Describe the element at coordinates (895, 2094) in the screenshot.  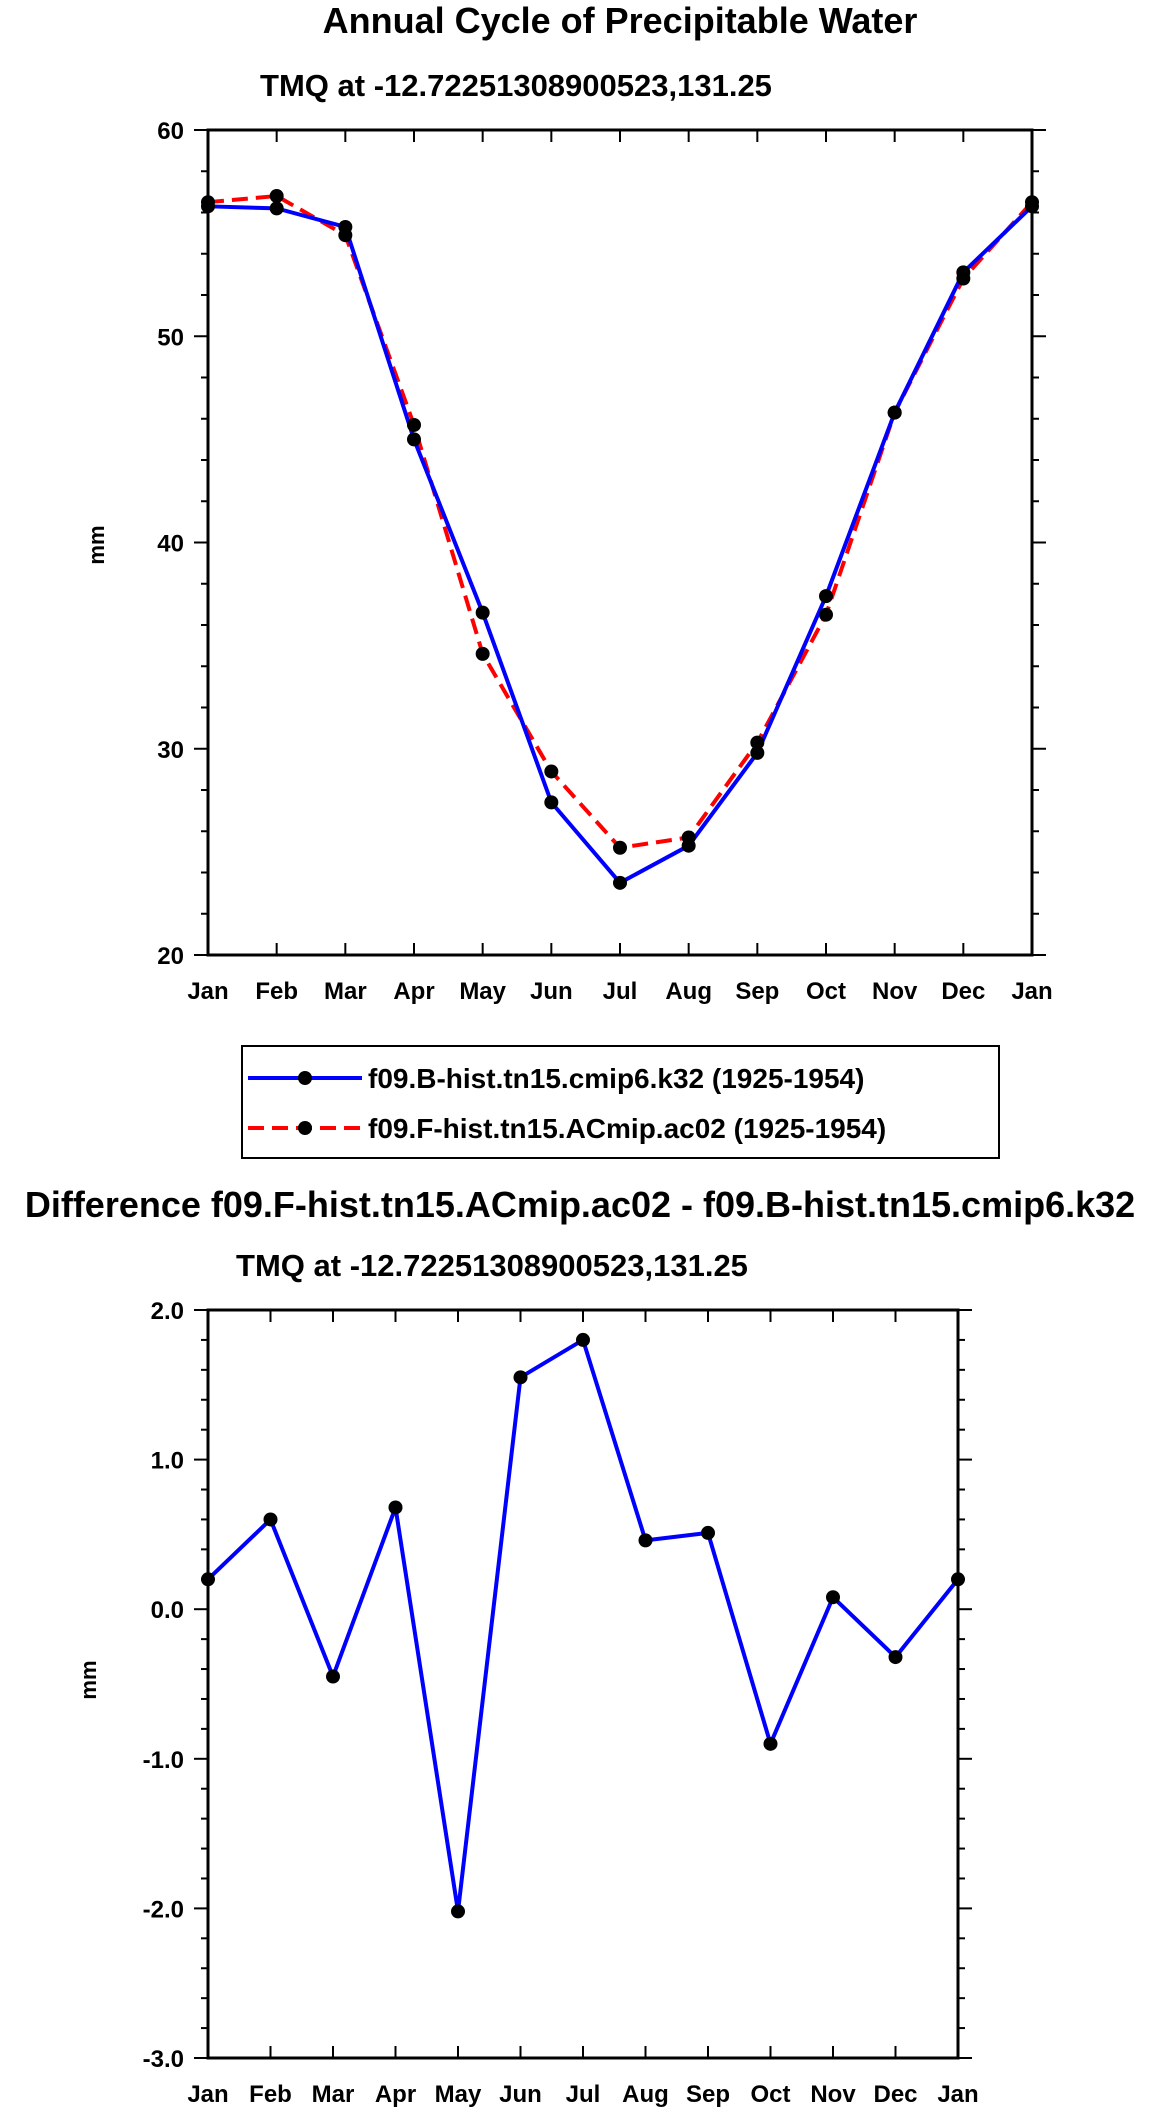
I see `chart2-x-tick-label: Dec` at that location.